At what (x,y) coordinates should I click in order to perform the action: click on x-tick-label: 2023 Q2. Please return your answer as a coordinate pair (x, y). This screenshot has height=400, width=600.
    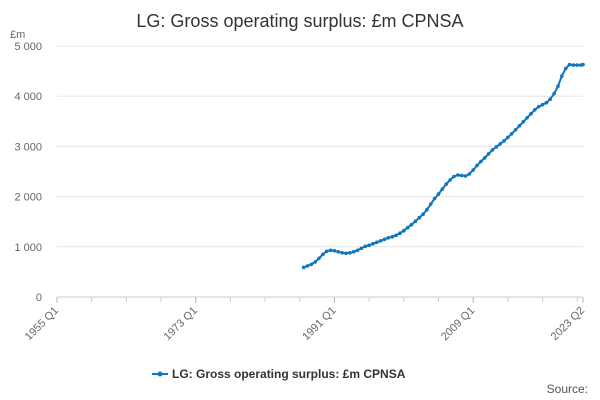
    Looking at the image, I should click on (568, 324).